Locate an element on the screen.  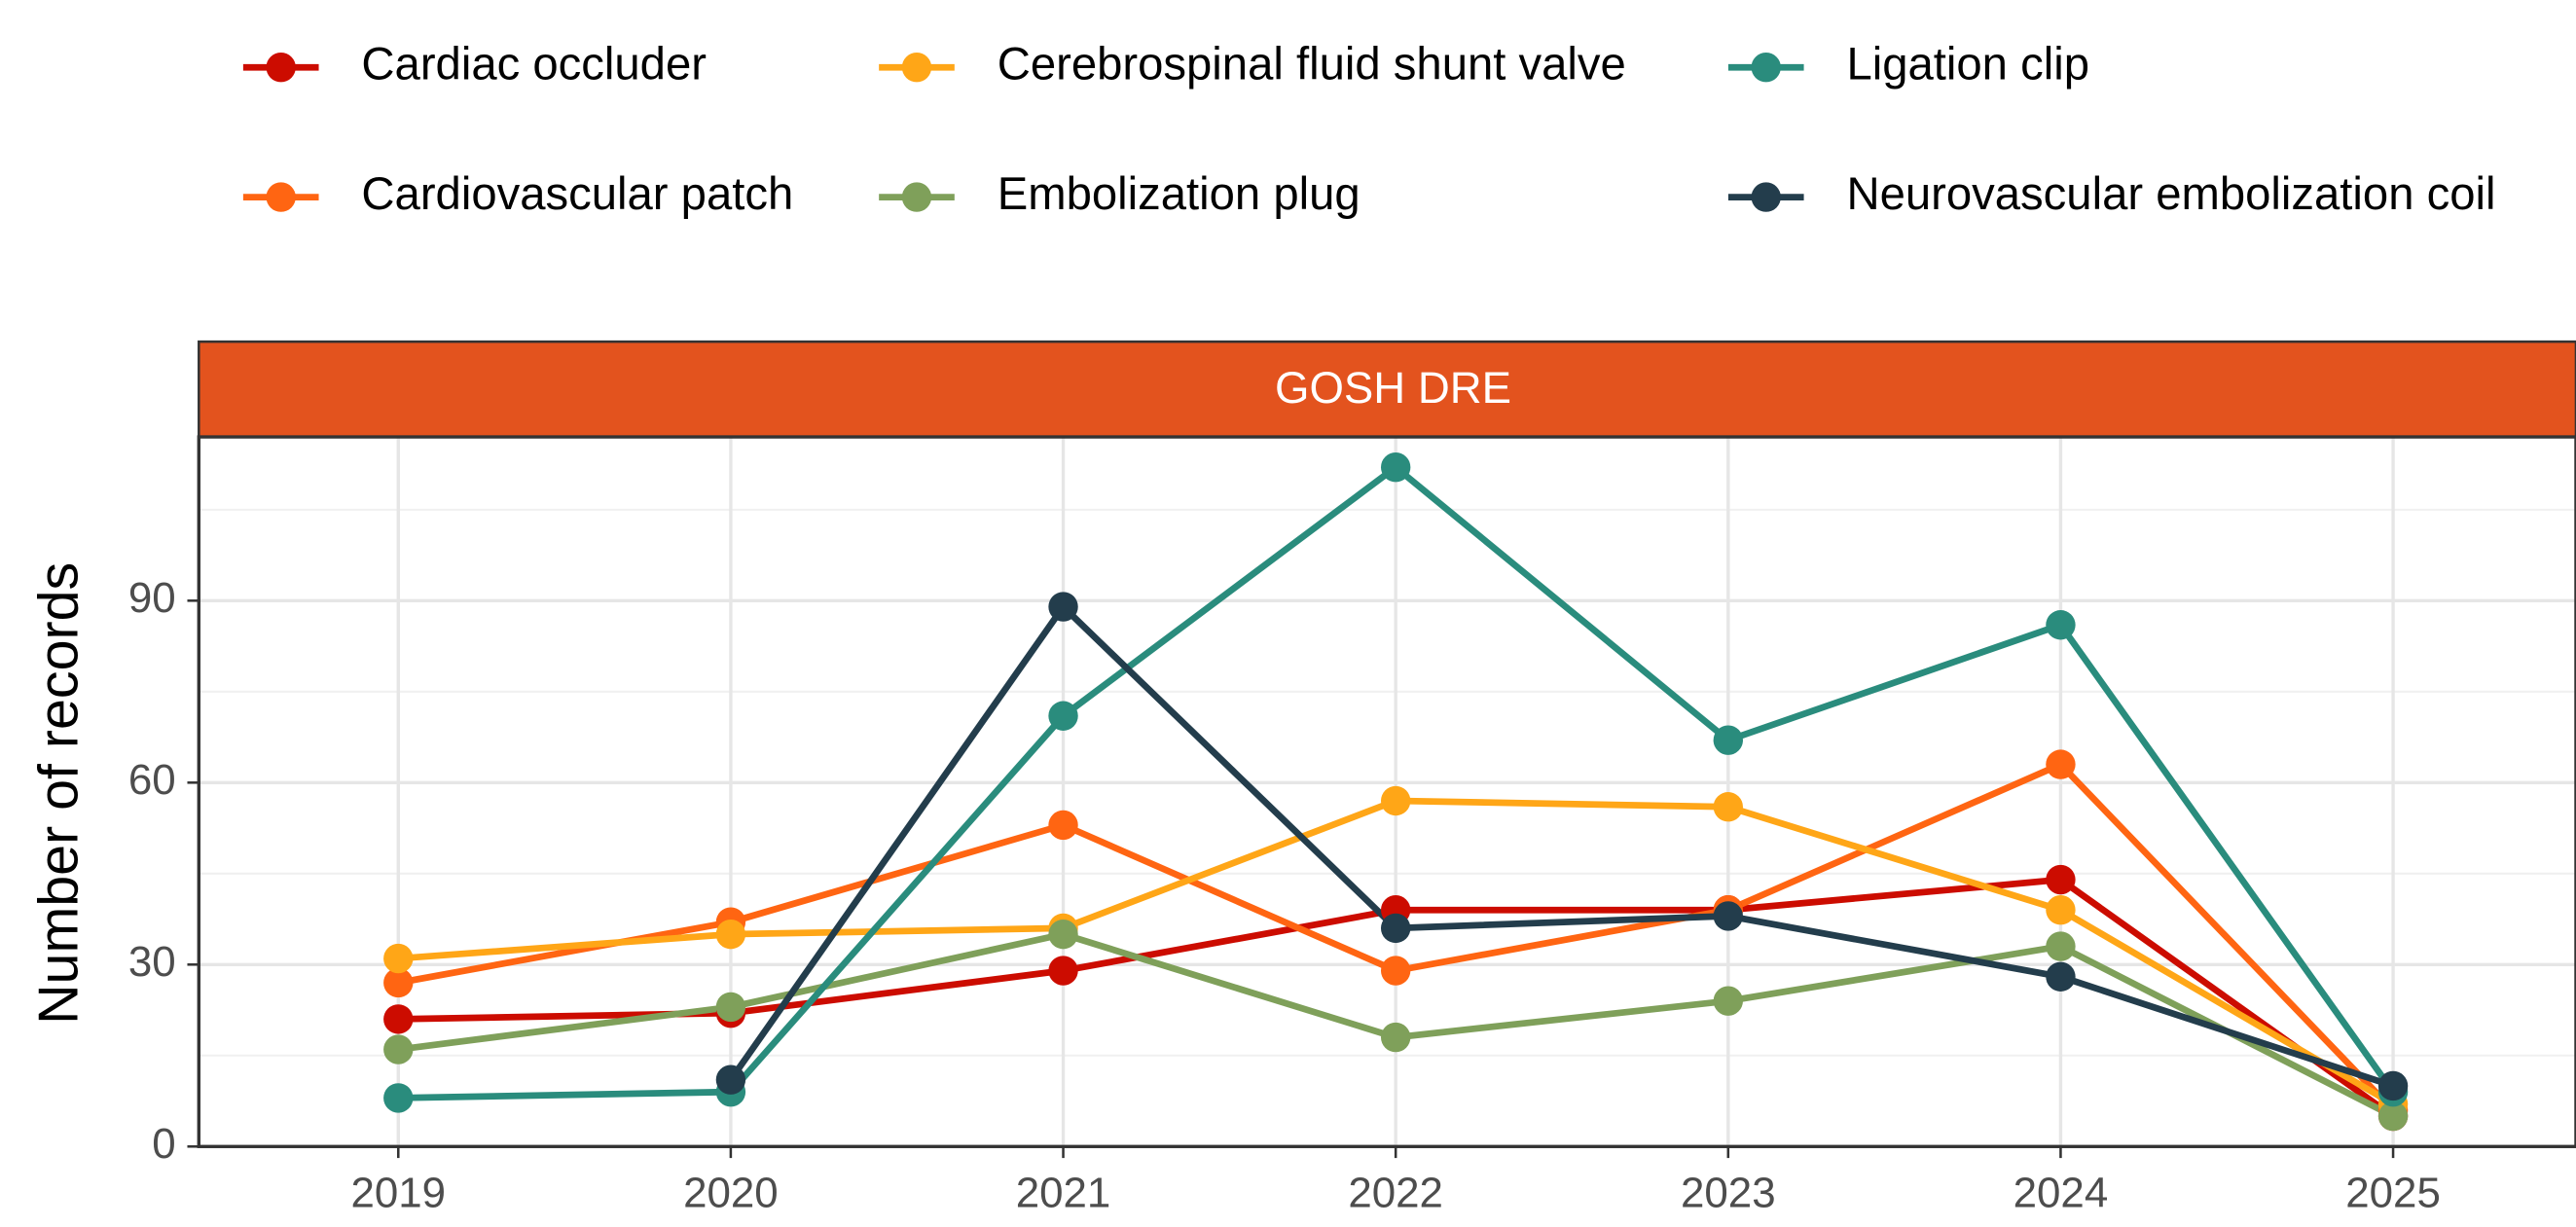
x-tick-label: 2023 is located at coordinates (1728, 1193).